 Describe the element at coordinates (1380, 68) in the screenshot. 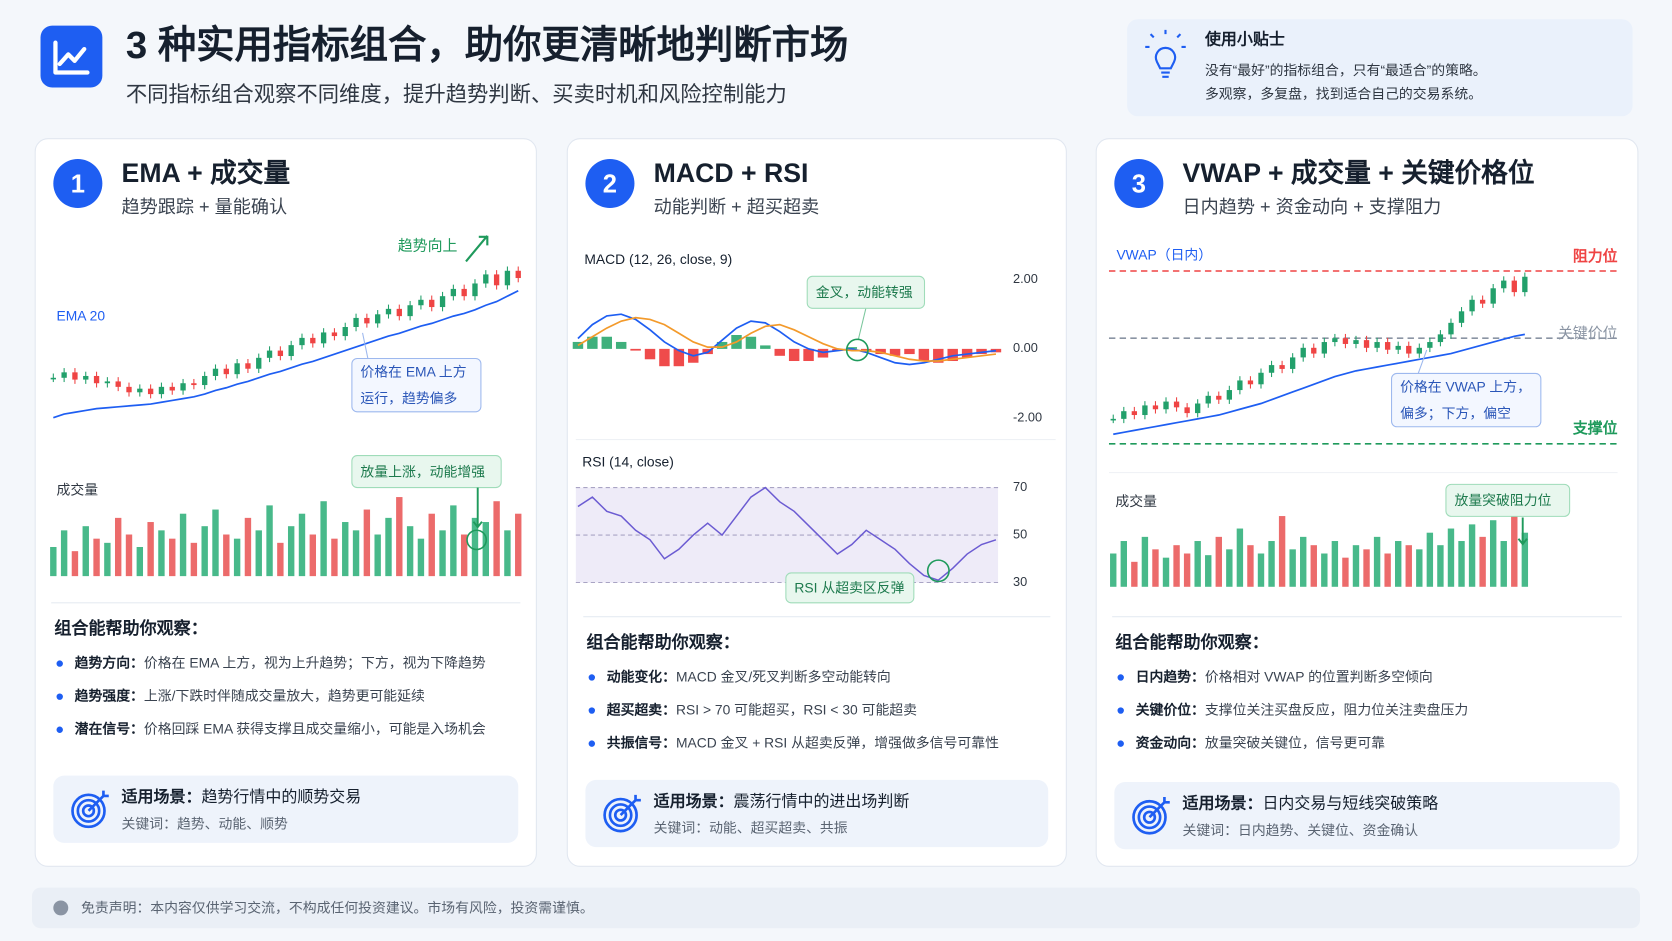

I see `tip-box` at that location.